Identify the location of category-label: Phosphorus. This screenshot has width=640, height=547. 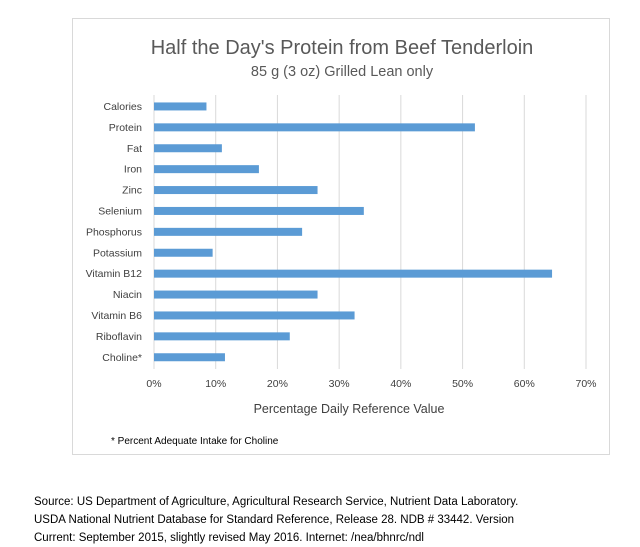
(114, 232).